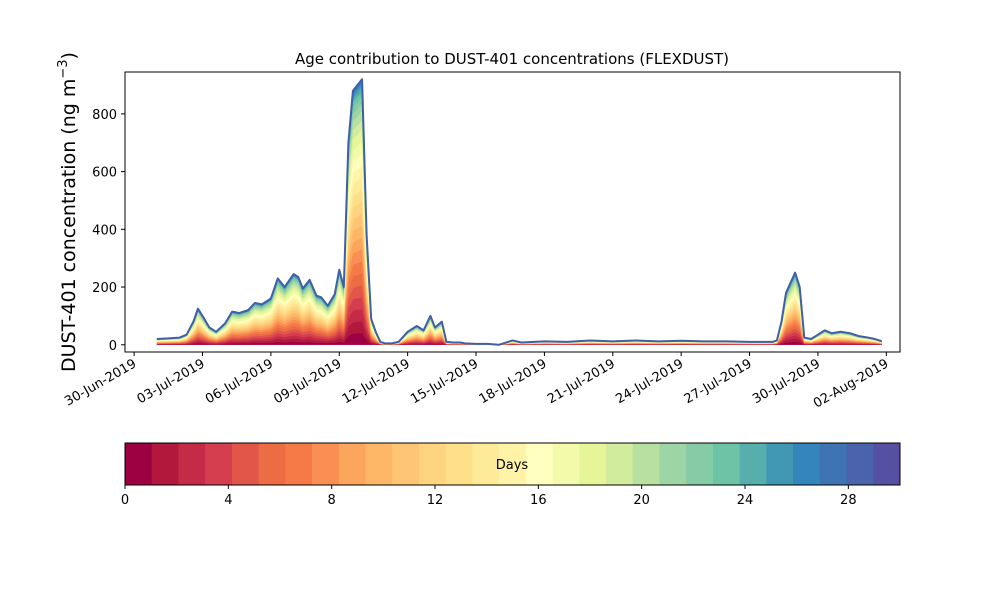  Describe the element at coordinates (104, 115) in the screenshot. I see `y-tick-label-800: 800` at that location.